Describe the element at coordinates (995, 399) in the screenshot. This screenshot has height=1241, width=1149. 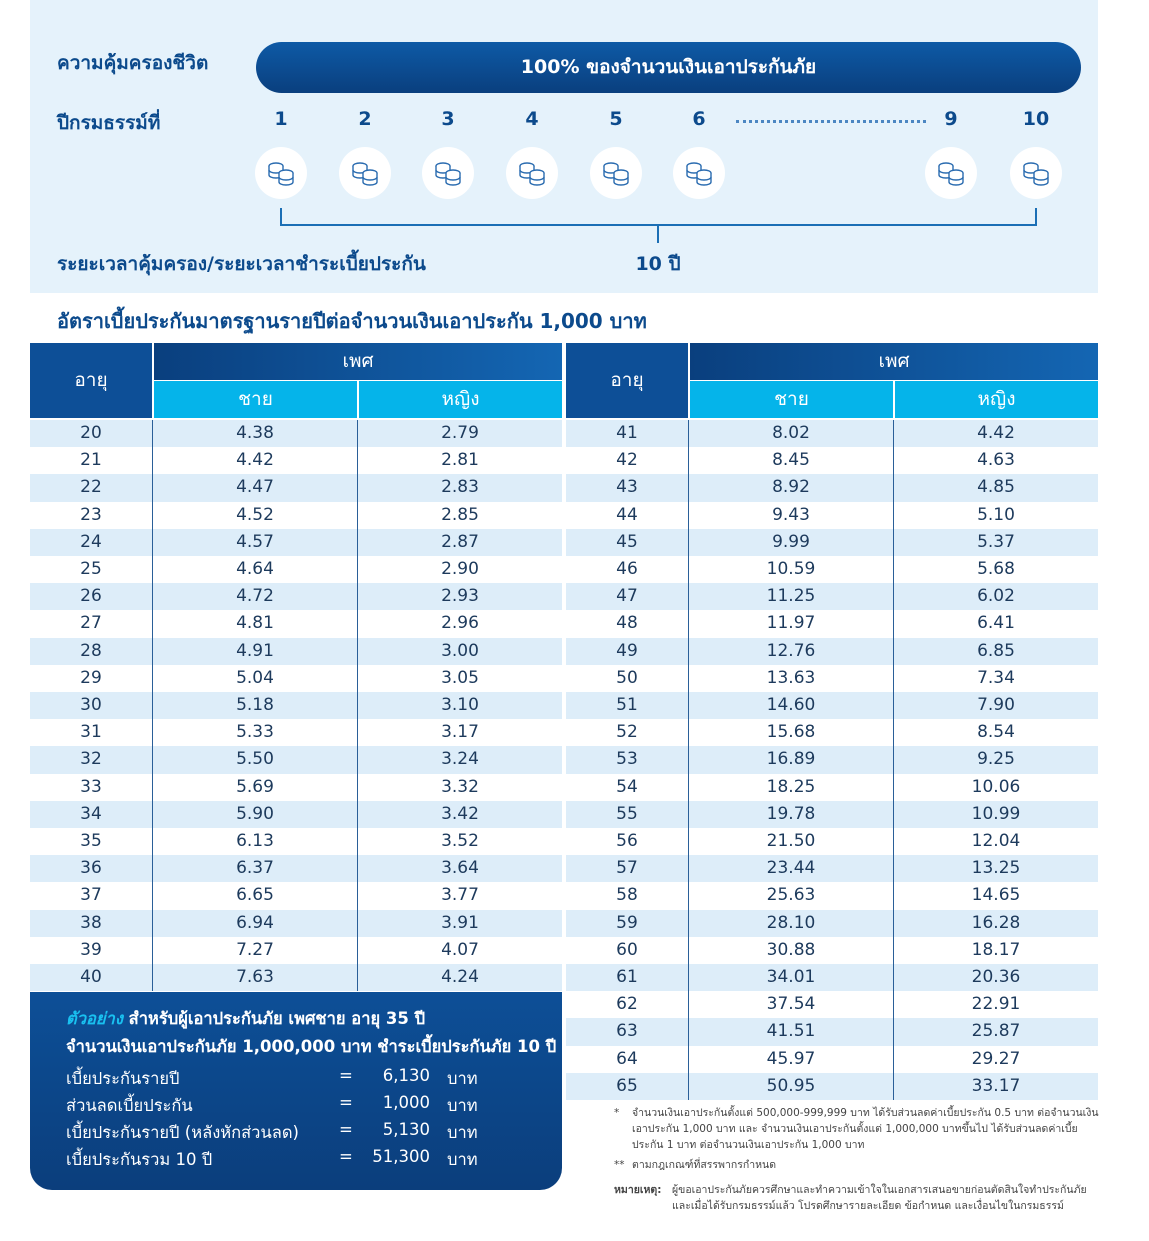
I see `header-female: หญิง` at that location.